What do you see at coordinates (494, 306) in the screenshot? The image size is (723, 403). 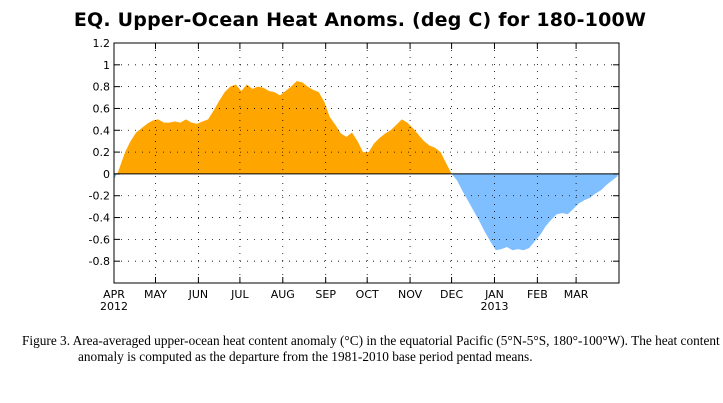 I see `x-year-label: 2013` at bounding box center [494, 306].